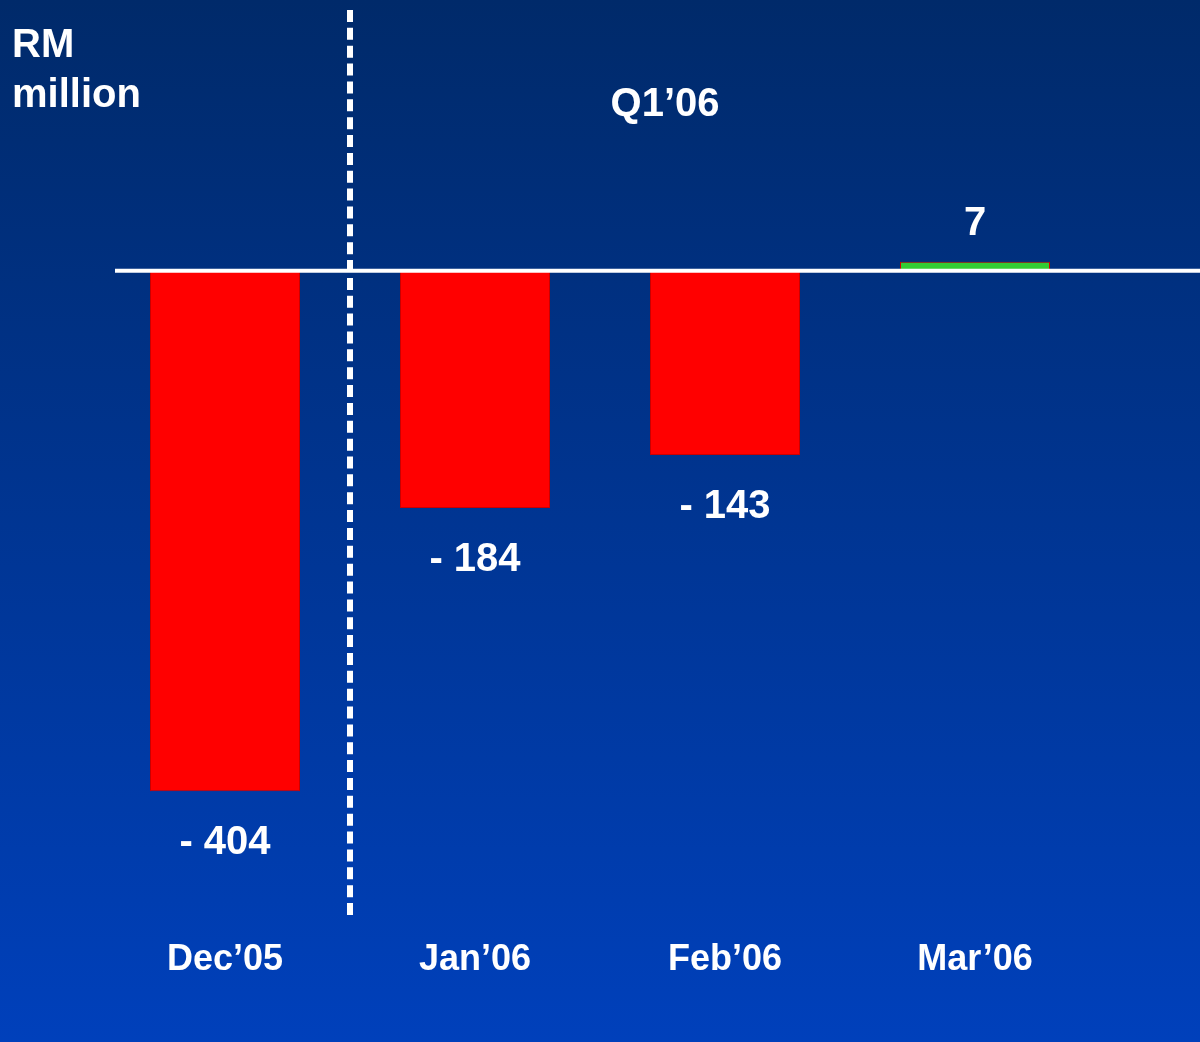  What do you see at coordinates (475, 958) in the screenshot?
I see `x-tick-label: Jan’06` at bounding box center [475, 958].